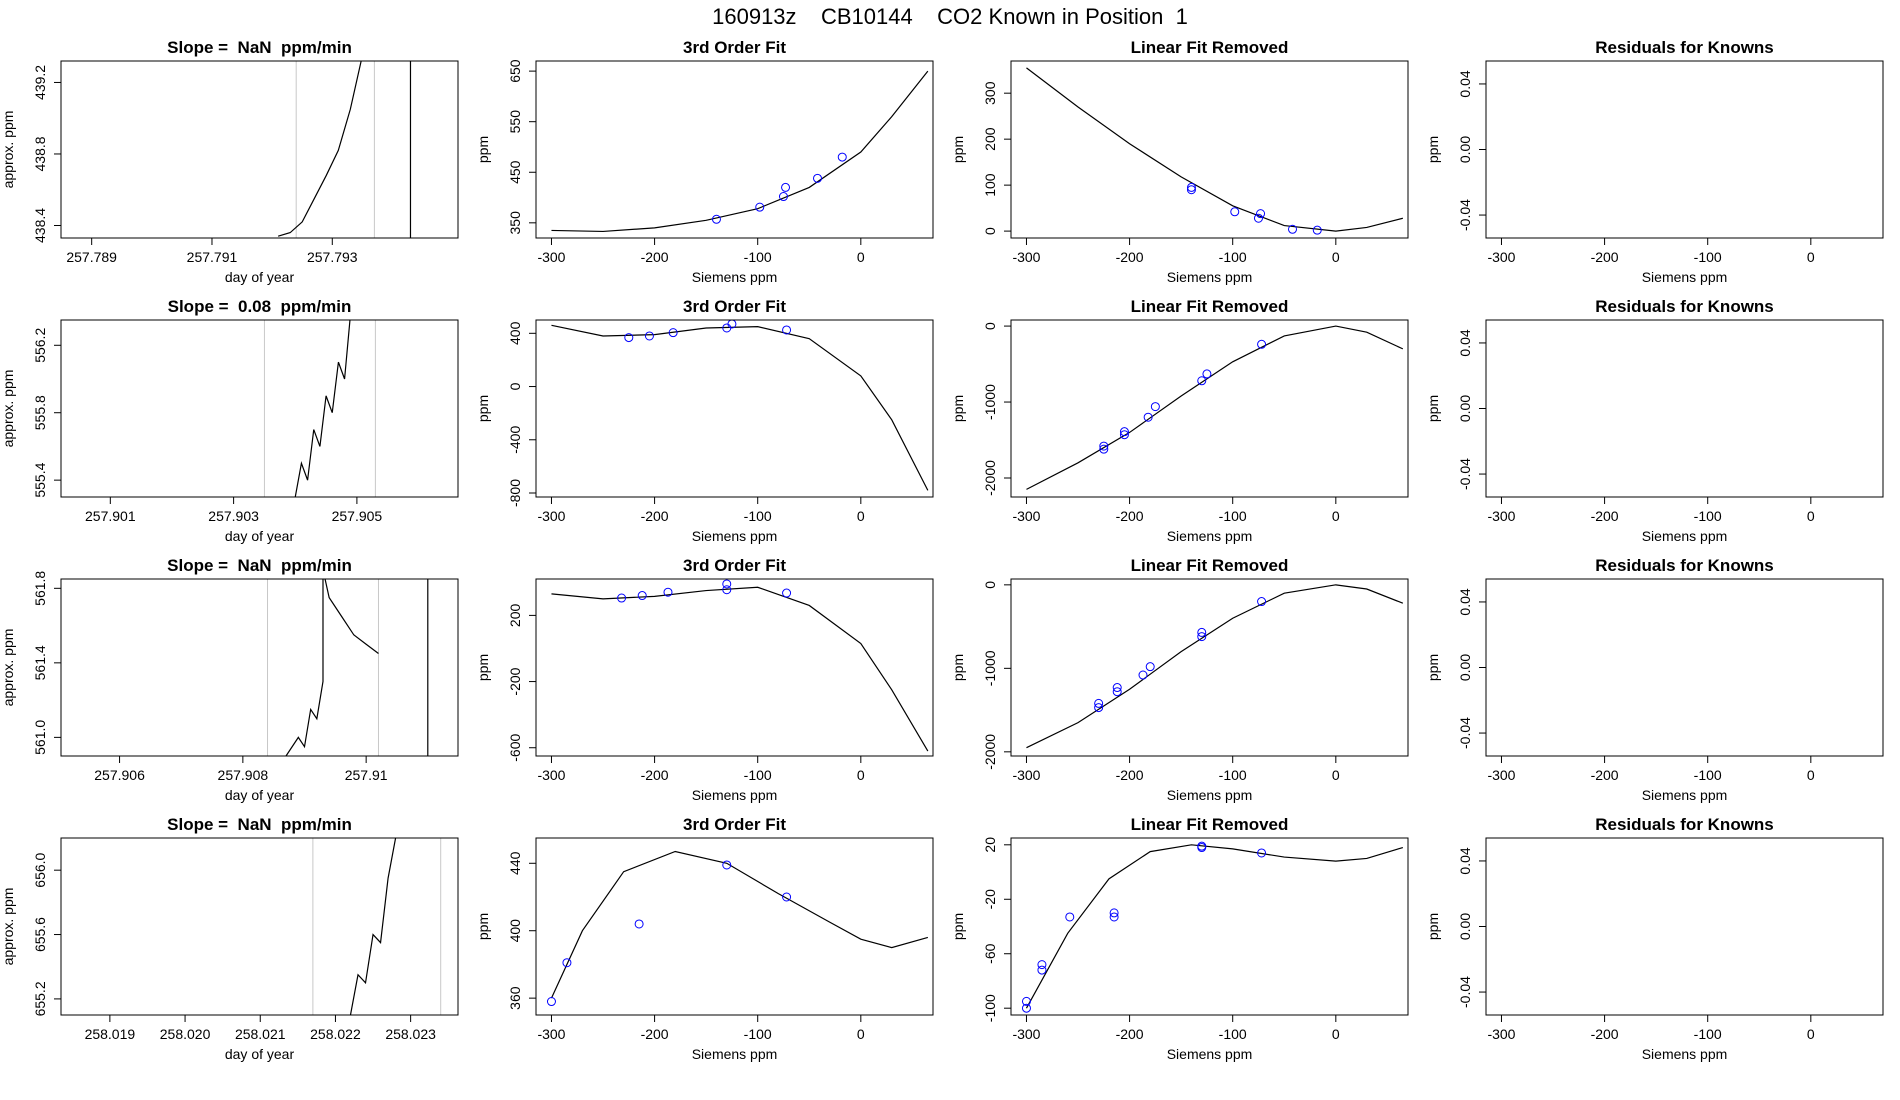  Describe the element at coordinates (40, 934) in the screenshot. I see `y-tick-label: 655.6` at that location.